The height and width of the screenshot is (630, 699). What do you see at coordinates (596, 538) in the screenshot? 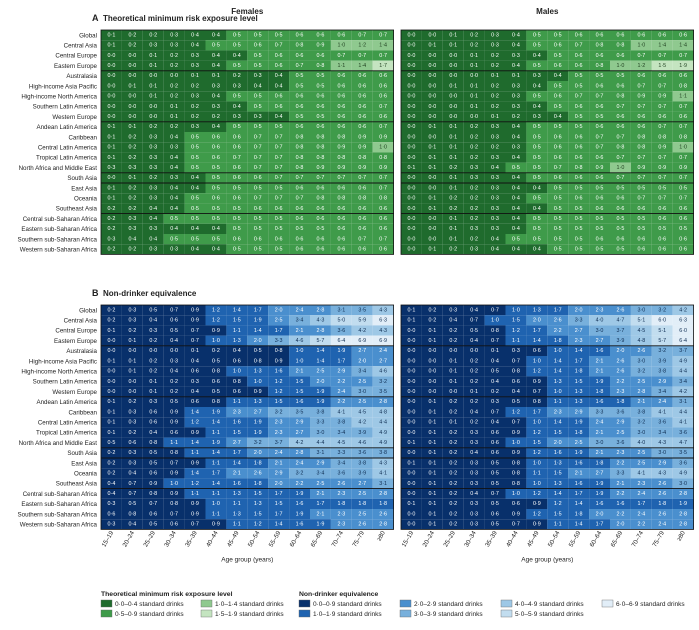
I see `x-tick-label: 60–64` at bounding box center [596, 538].